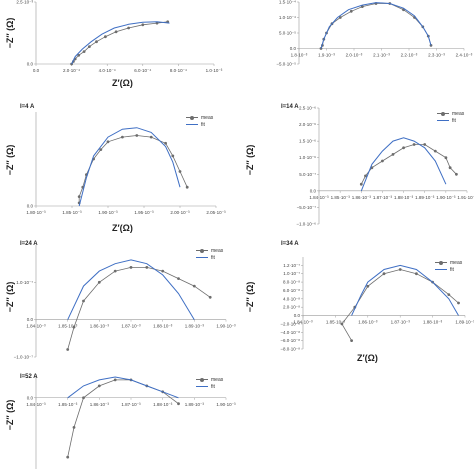 The image size is (474, 474). Describe the element at coordinates (291, 282) in the screenshot. I see `y-tick-label: 8.0·10⁻⁸` at that location.